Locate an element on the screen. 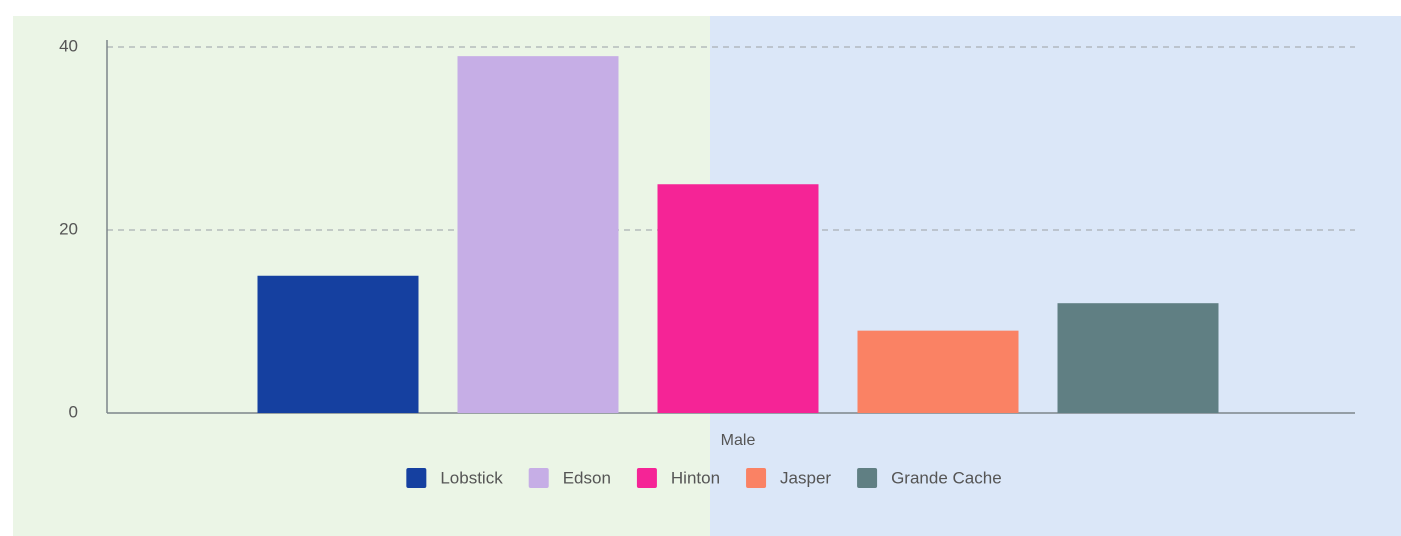  legend-label: Edson is located at coordinates (587, 477).